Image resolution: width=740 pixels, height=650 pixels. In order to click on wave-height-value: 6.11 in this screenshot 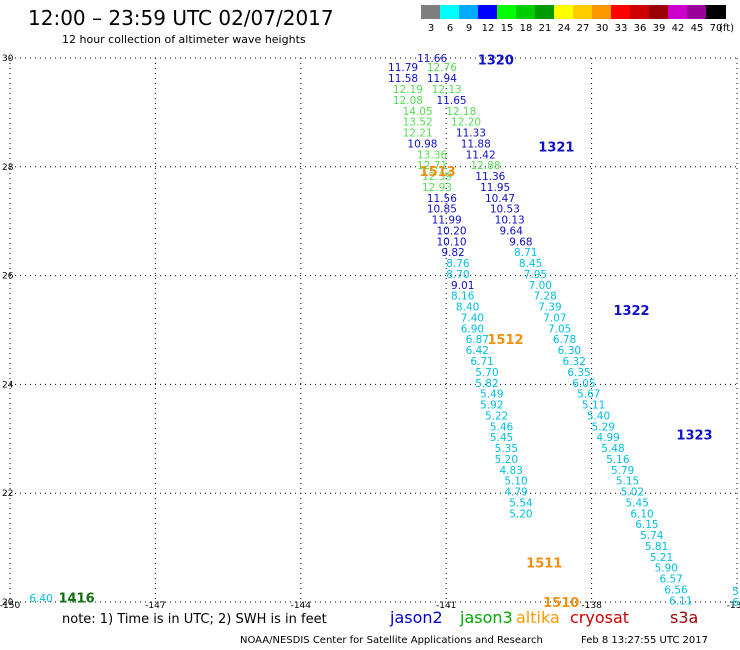, I will do `click(680, 601)`.